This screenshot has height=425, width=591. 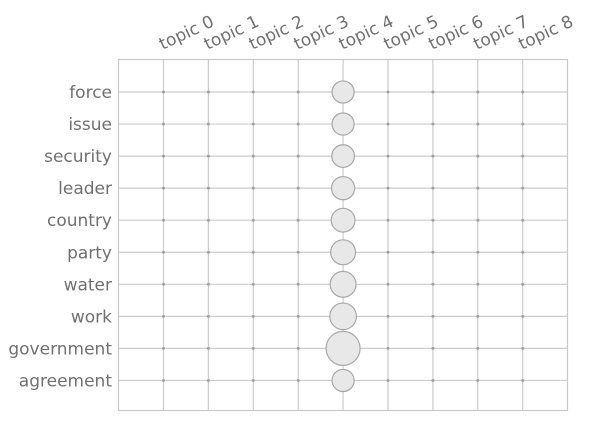 What do you see at coordinates (78, 157) in the screenshot?
I see `y-tick-label-2: security` at bounding box center [78, 157].